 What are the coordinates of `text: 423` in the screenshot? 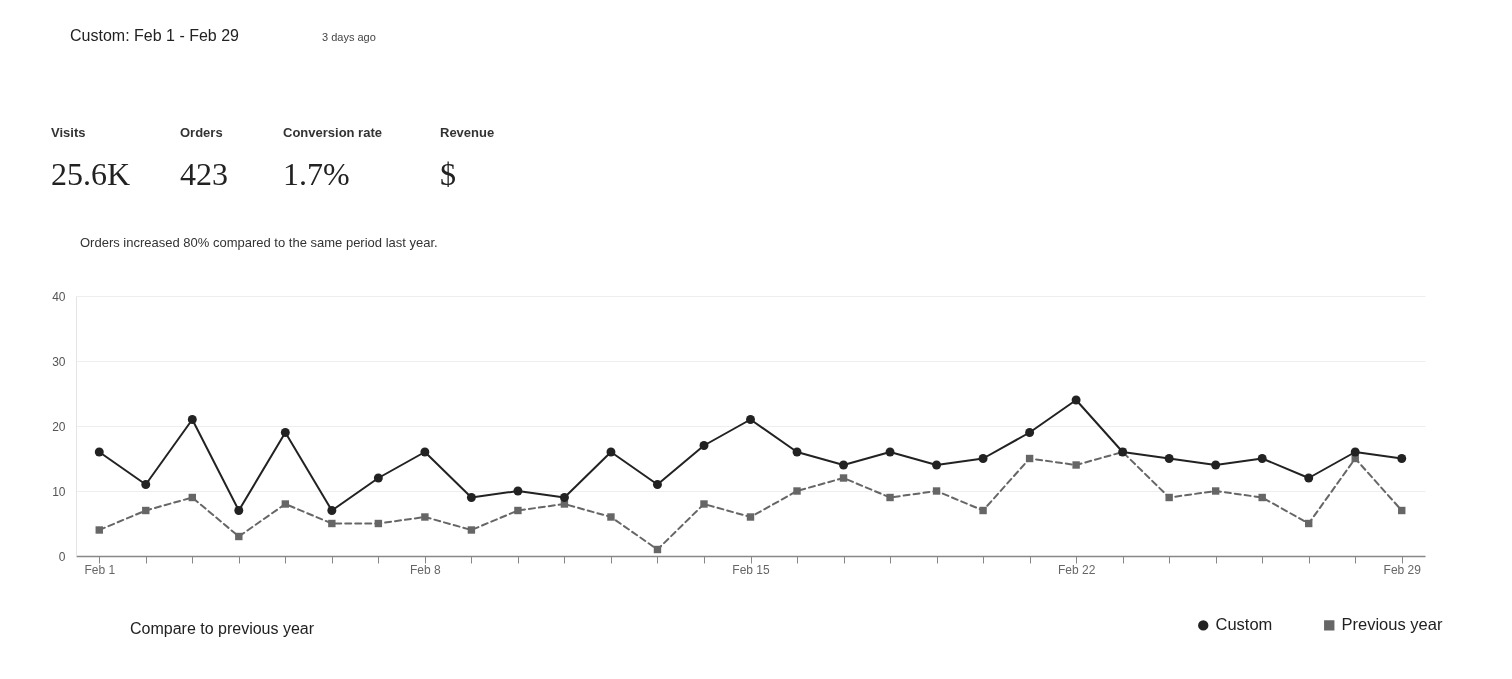 It's located at (204, 174).